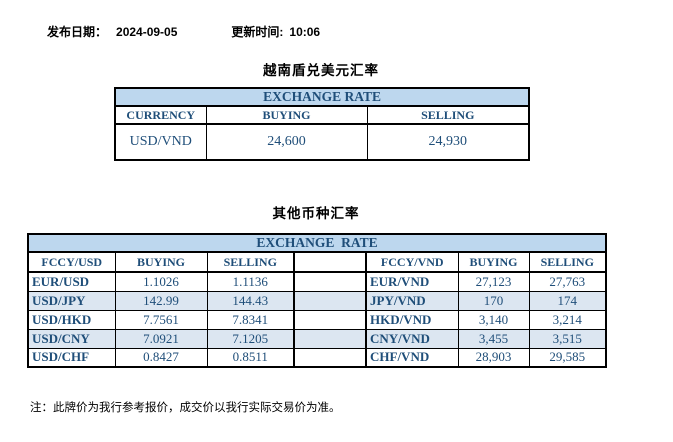 The height and width of the screenshot is (442, 673). I want to click on buying-value-cell: 24,600, so click(286, 142).